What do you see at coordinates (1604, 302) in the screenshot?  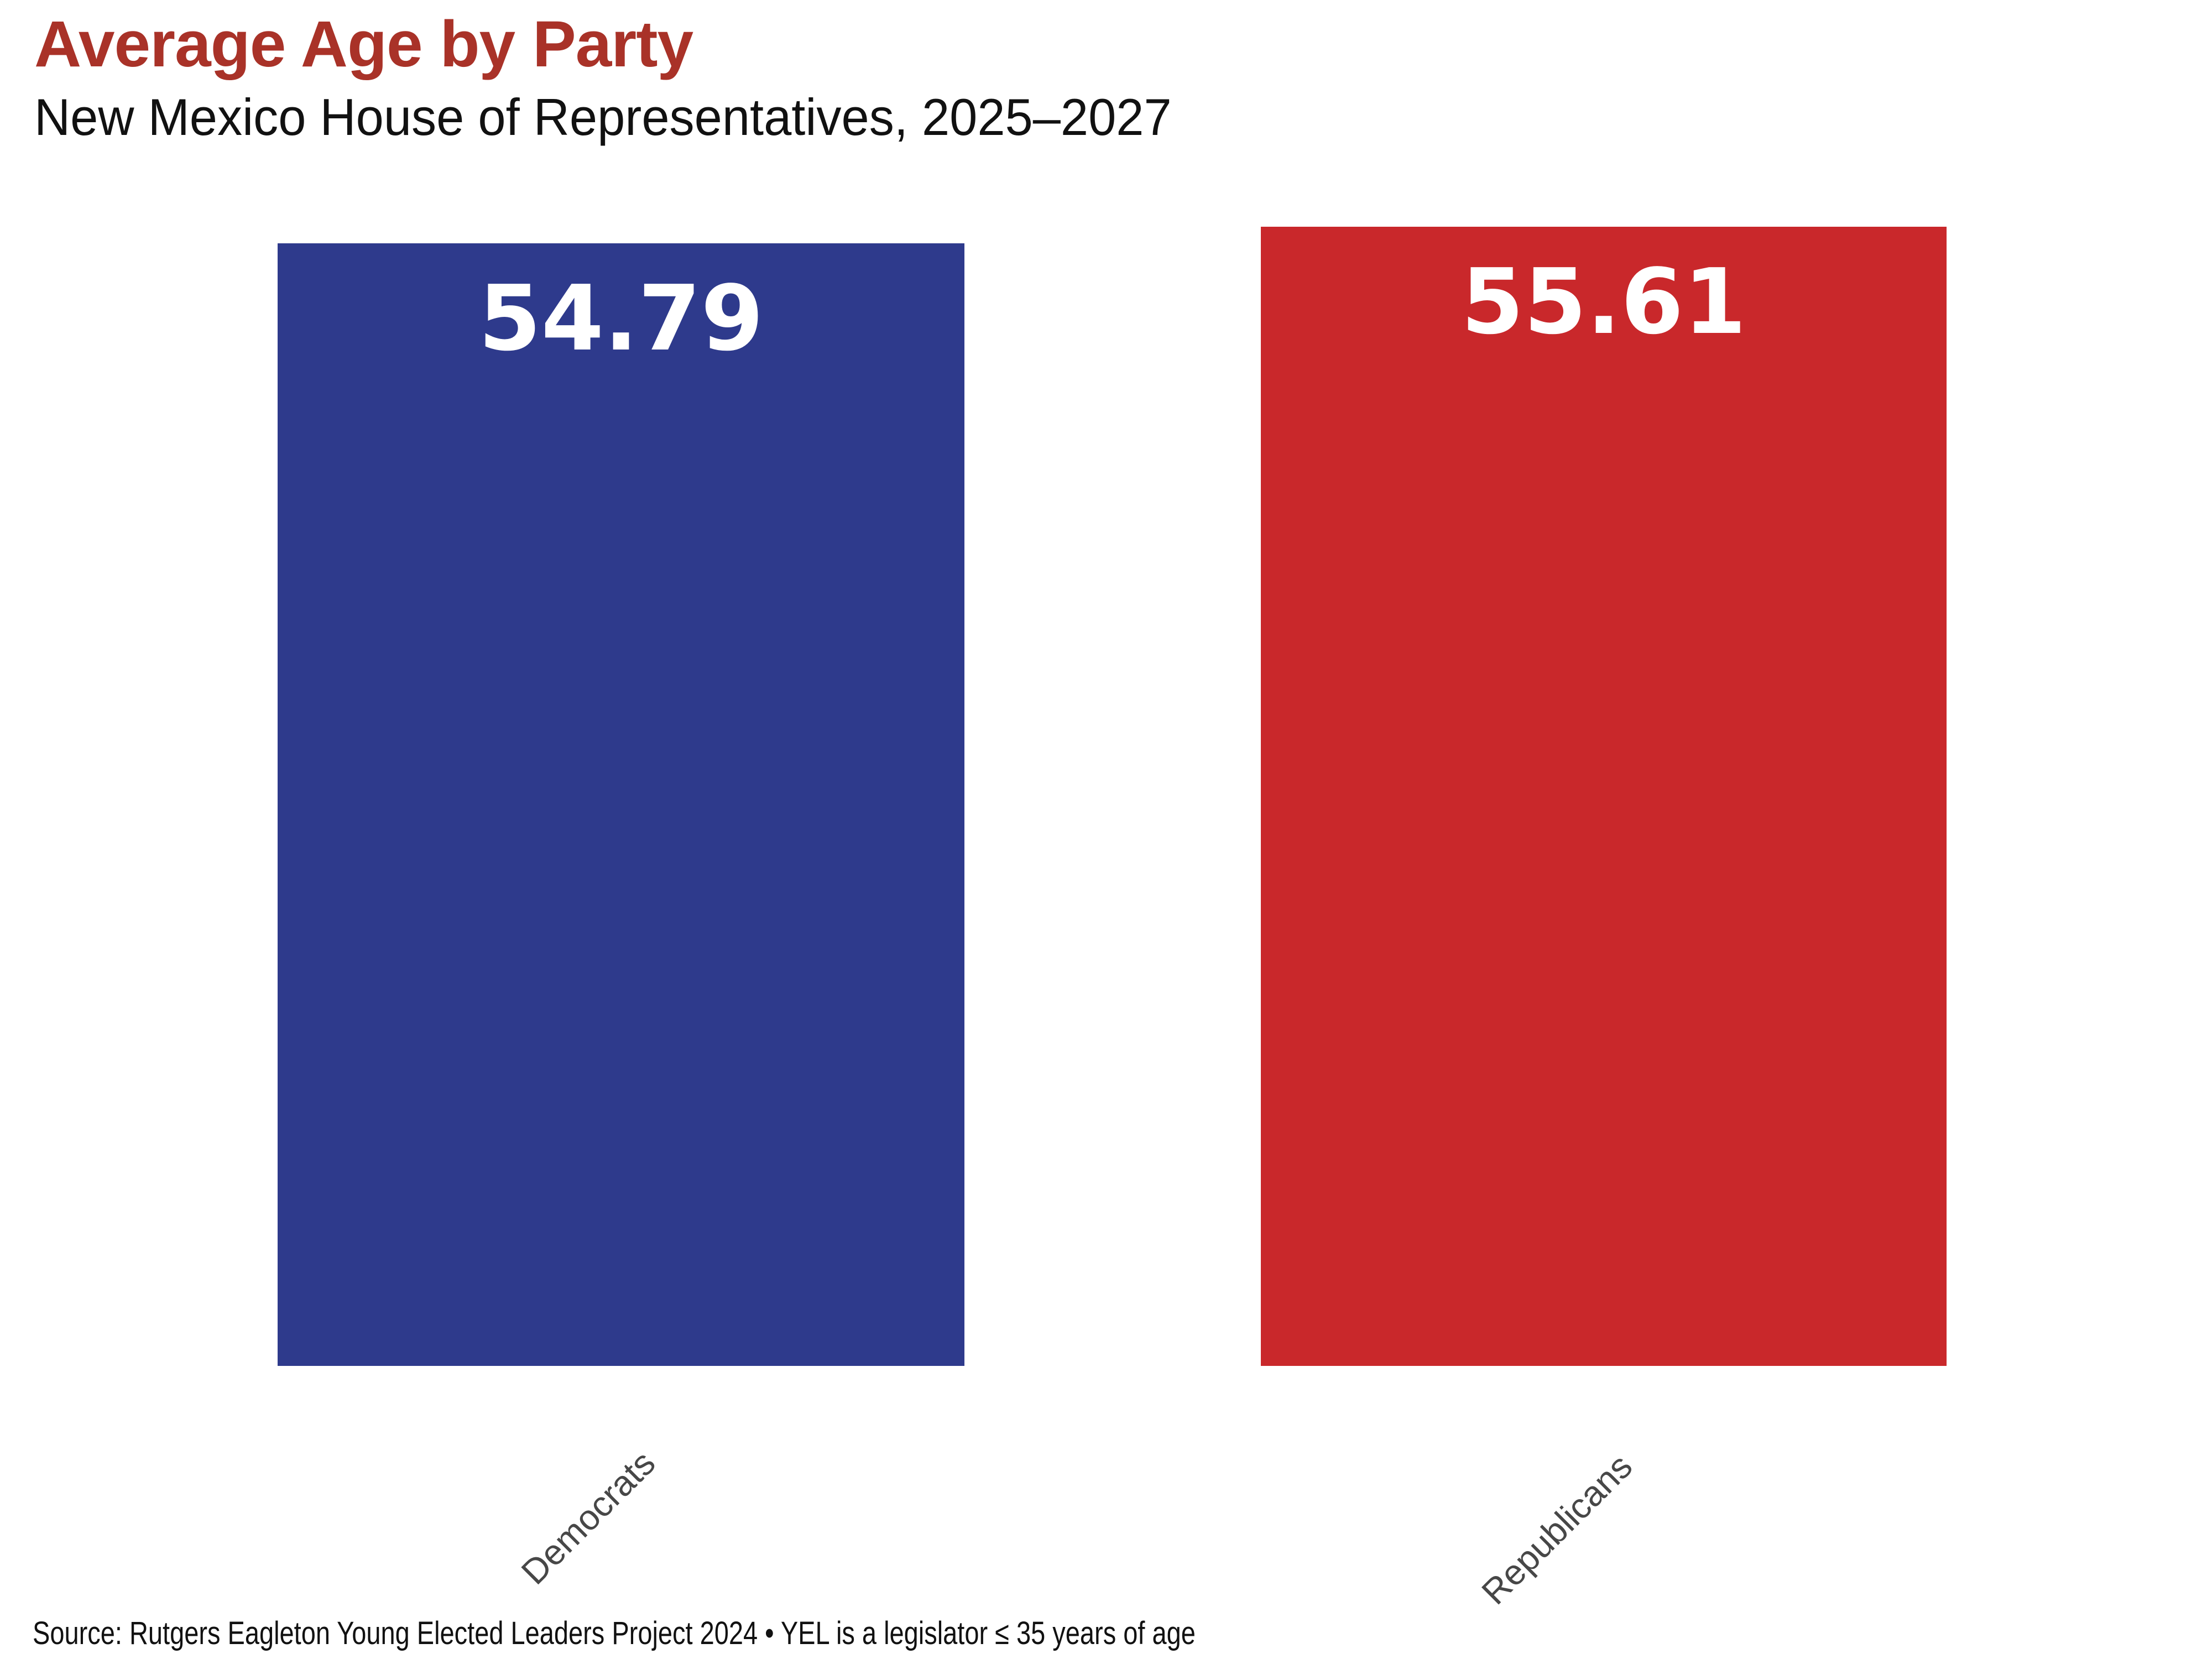 I see `bar-value-label-republicans: 55.61` at bounding box center [1604, 302].